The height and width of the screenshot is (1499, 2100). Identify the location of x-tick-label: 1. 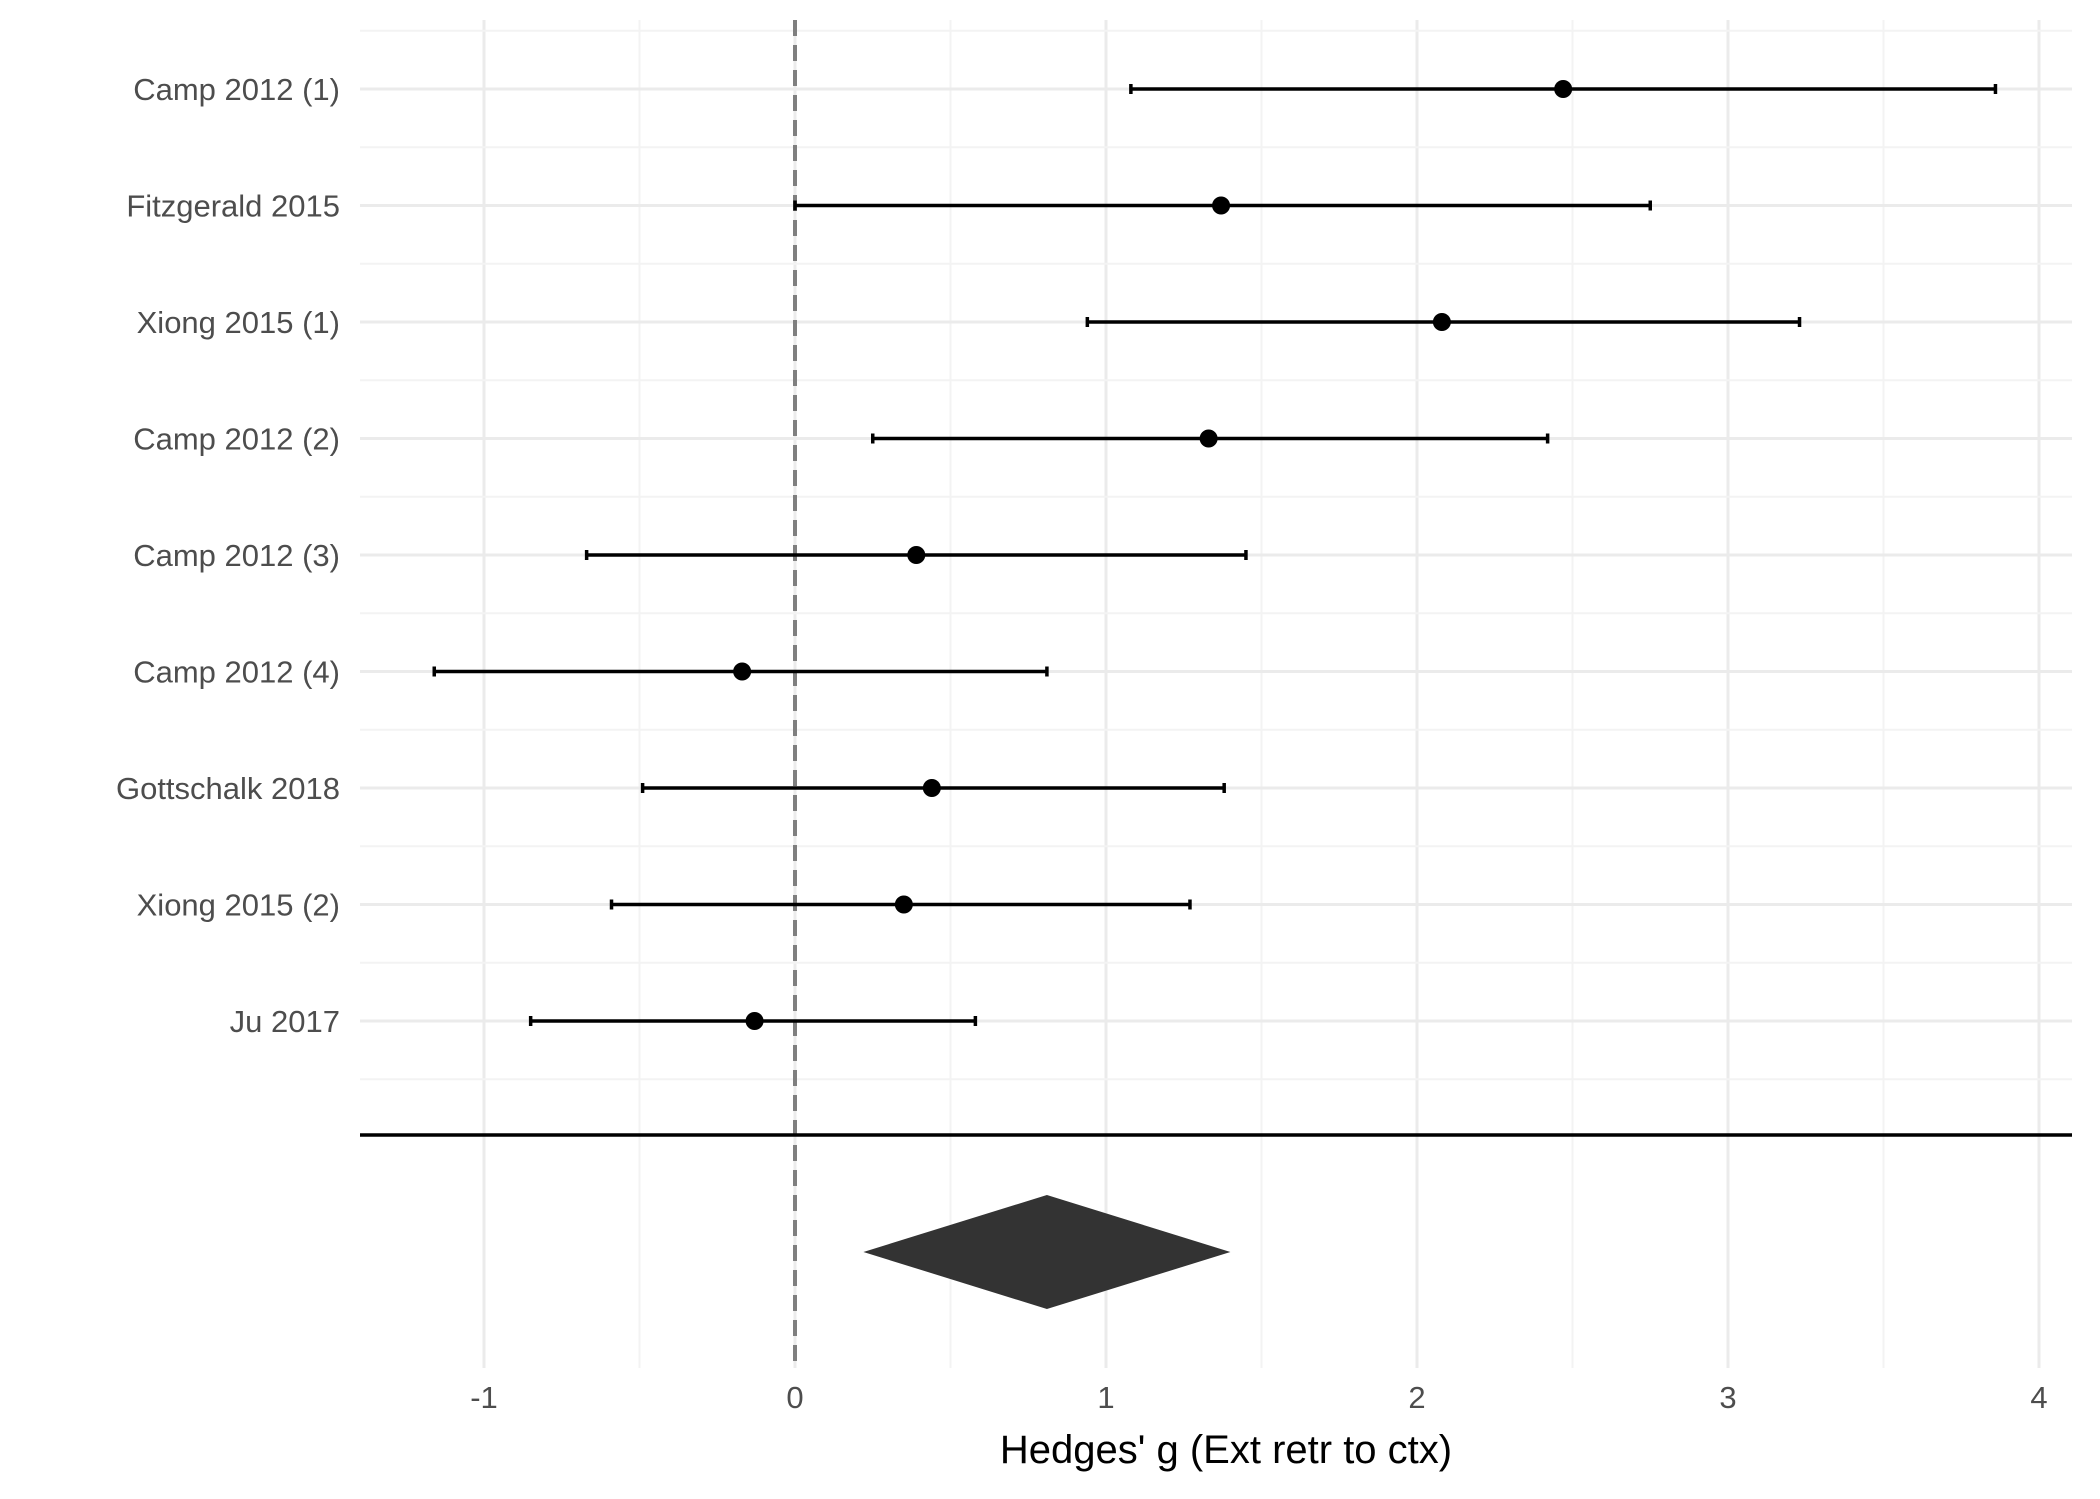
(1105, 1397).